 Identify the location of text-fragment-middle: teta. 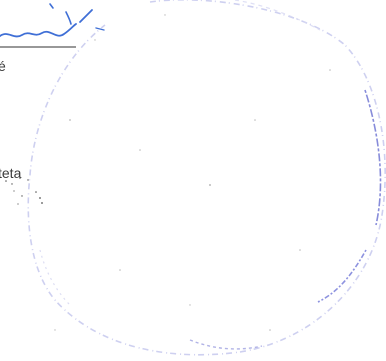
(11, 173).